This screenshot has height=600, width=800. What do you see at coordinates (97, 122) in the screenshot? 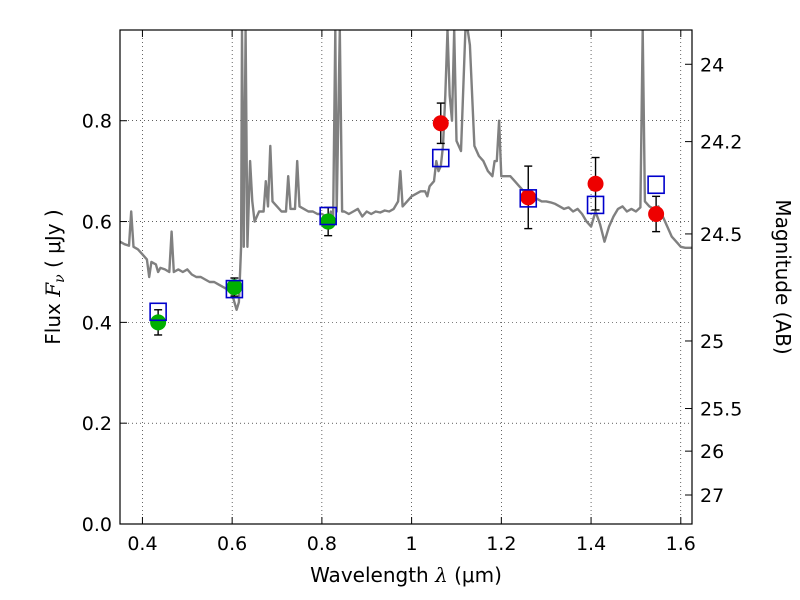
I see `y-tick-label: 0.8` at bounding box center [97, 122].